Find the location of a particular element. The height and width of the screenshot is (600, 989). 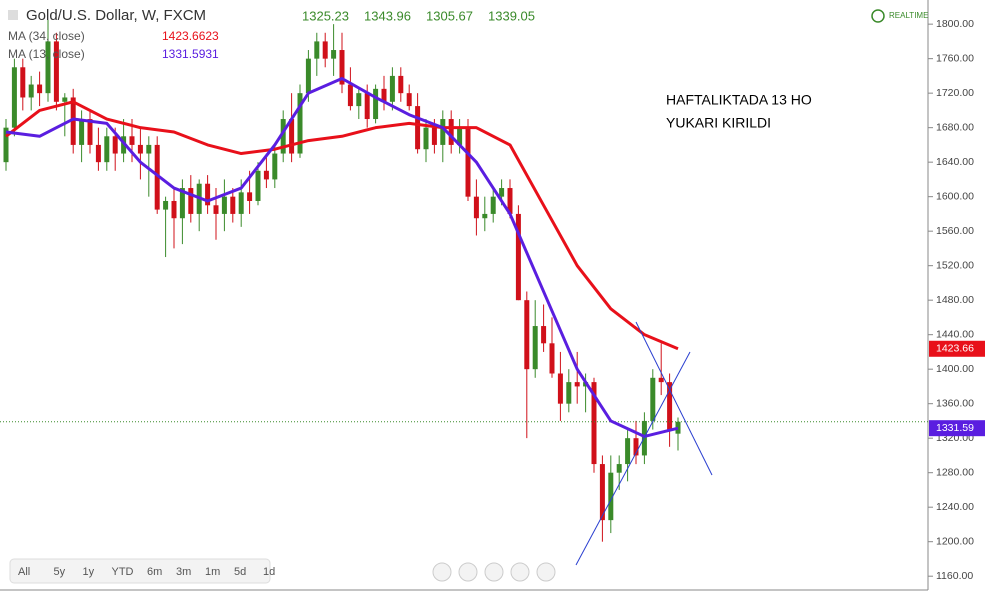

y-tick-label: 1600.00 is located at coordinates (955, 196).